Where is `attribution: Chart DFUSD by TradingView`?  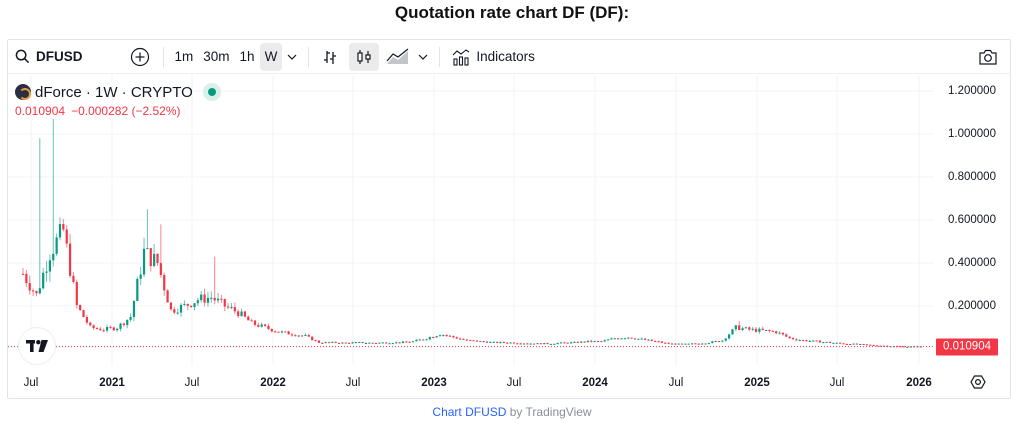
attribution: Chart DFUSD by TradingView is located at coordinates (512, 412).